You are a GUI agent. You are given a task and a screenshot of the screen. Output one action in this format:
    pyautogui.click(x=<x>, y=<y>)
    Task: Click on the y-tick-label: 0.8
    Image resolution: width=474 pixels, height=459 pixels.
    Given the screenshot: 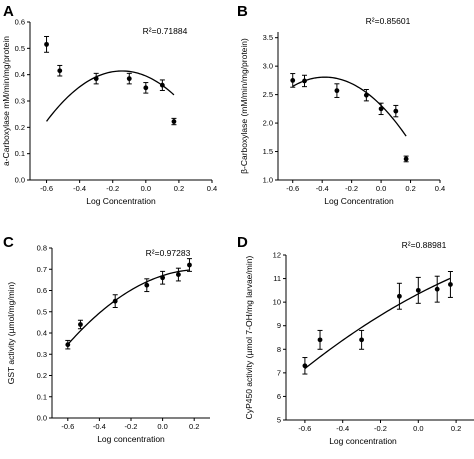 What is the action you would take?
    pyautogui.click(x=42, y=248)
    